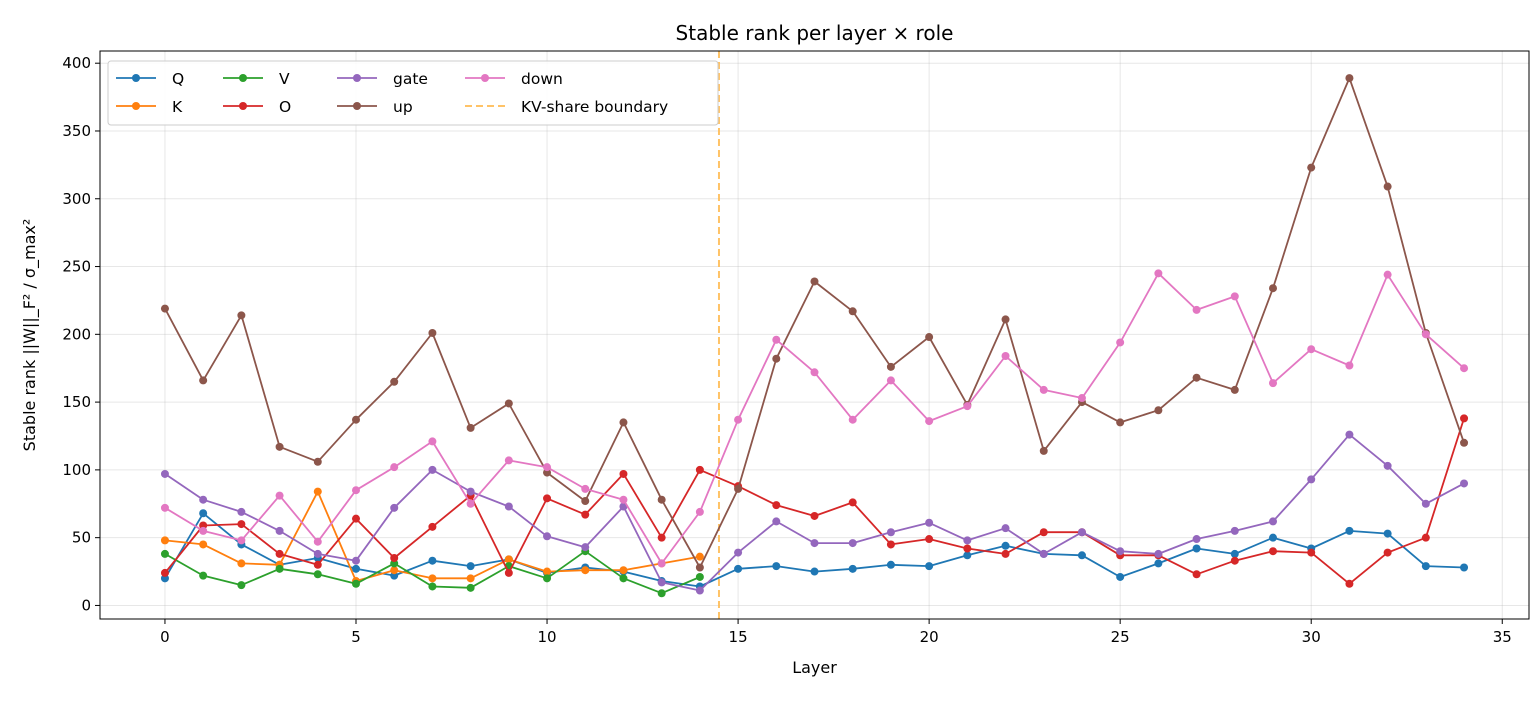 The image size is (1540, 705). Describe the element at coordinates (76, 199) in the screenshot. I see `y-tick-label: 300` at that location.